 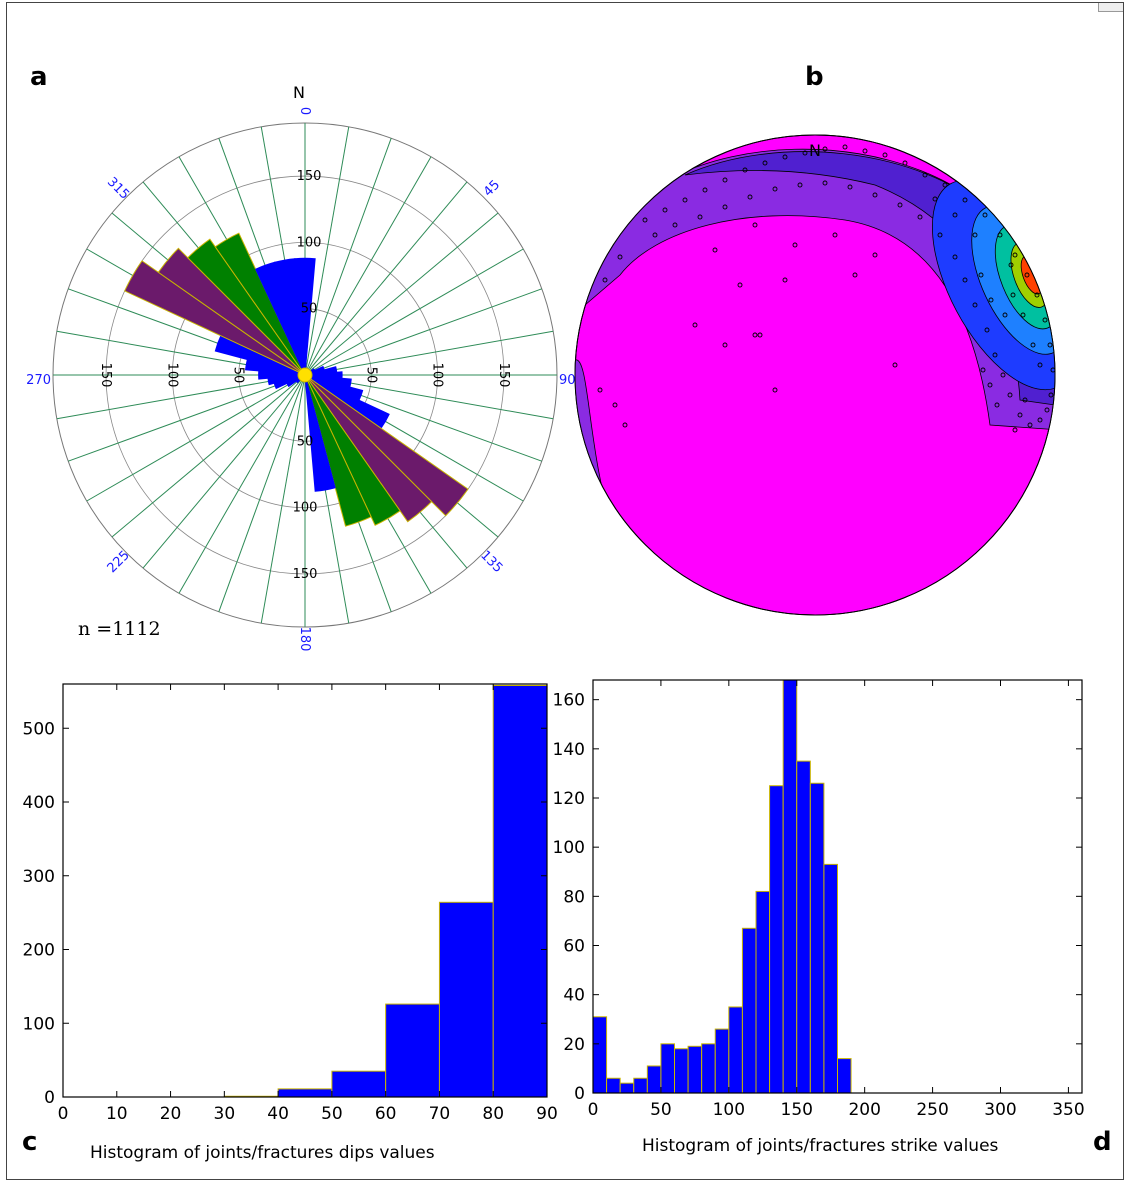 What do you see at coordinates (493, 1112) in the screenshot?
I see `x-tick-label: 80` at bounding box center [493, 1112].